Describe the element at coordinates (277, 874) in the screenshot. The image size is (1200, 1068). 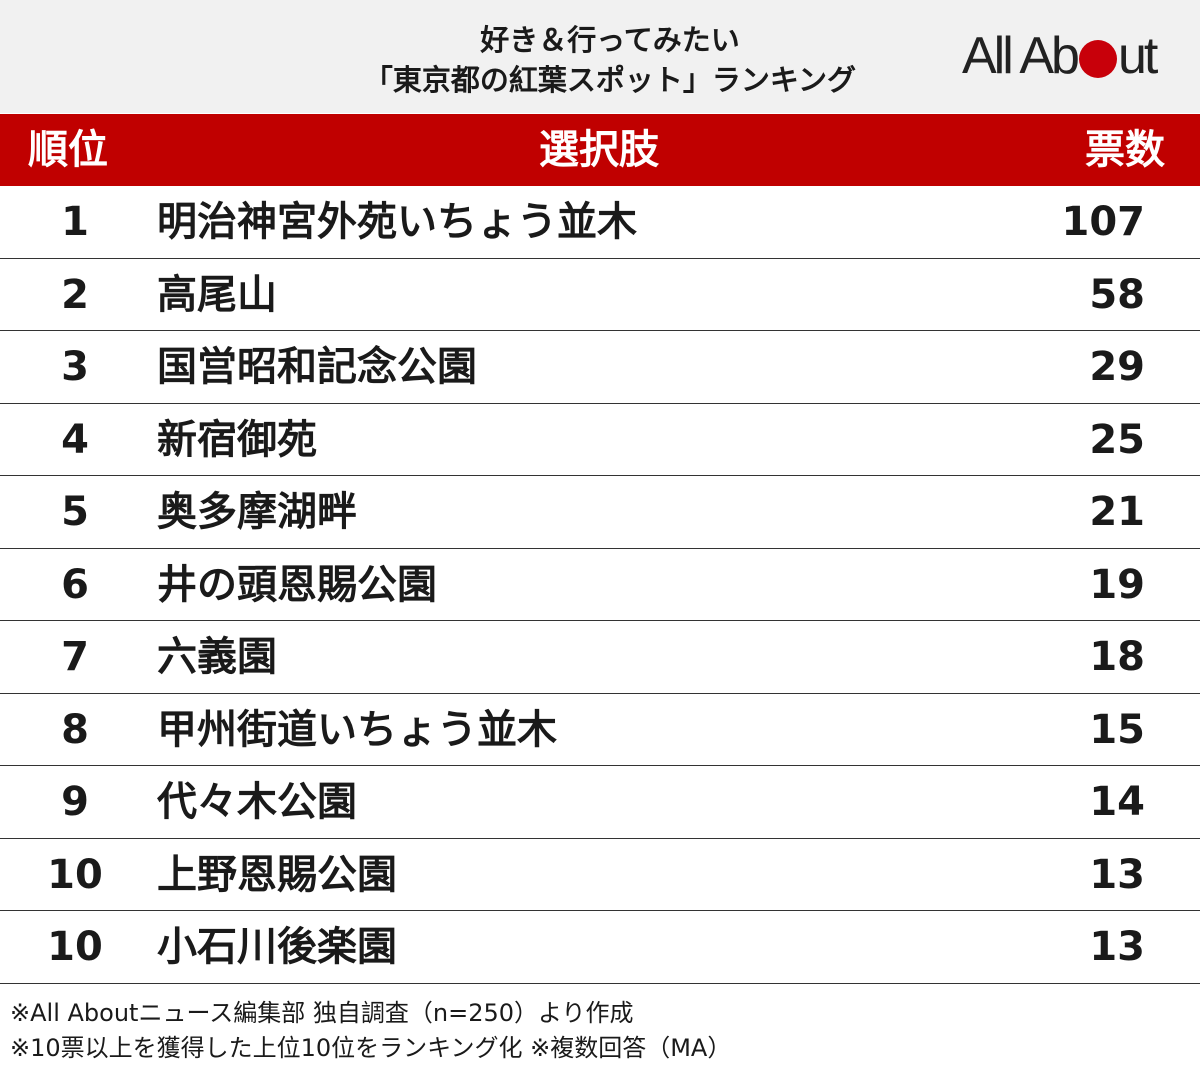
I see `spot-name-cell: 上野恩賜公園` at that location.